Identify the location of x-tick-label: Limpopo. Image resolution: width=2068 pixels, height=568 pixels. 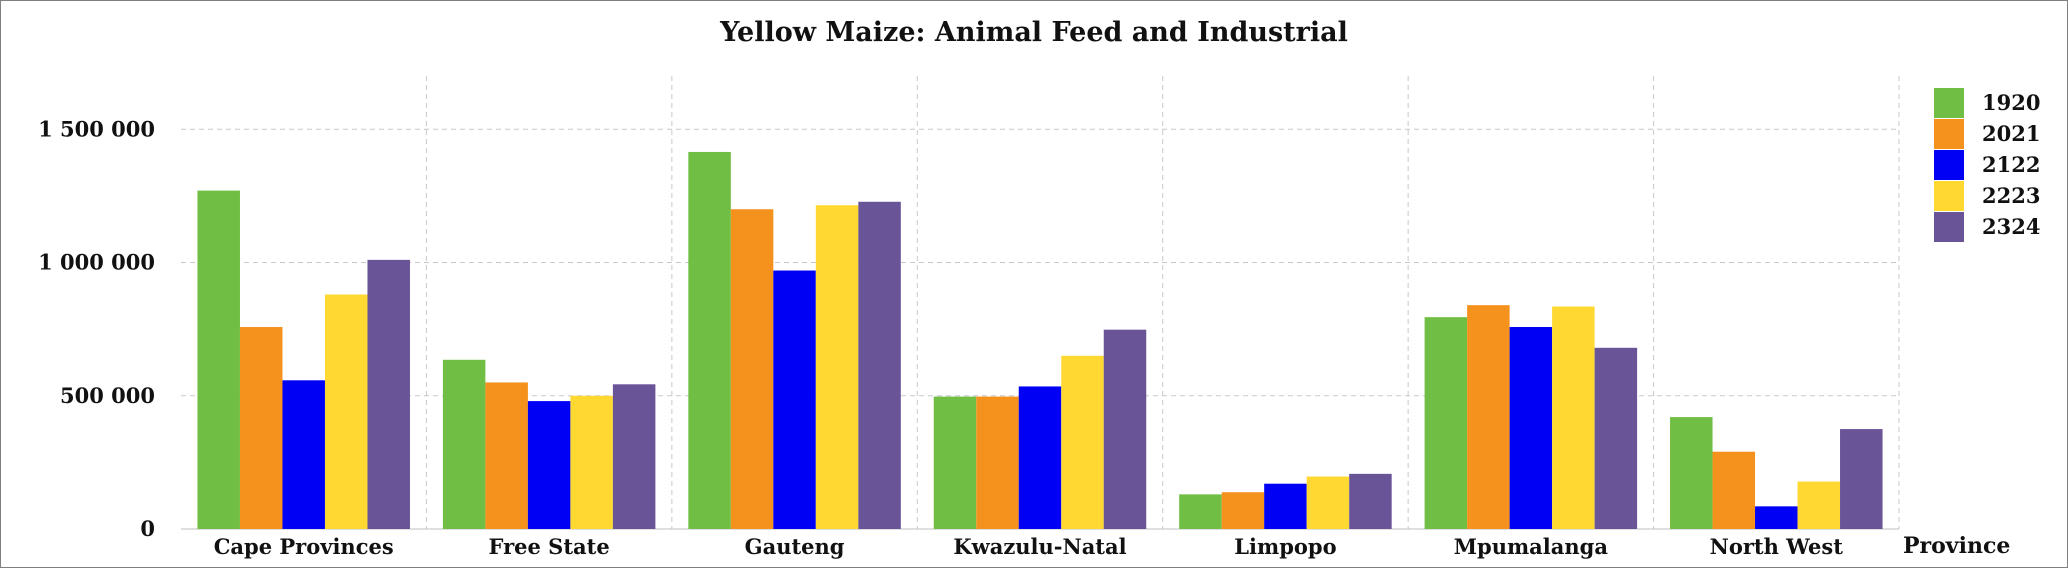
(1285, 546).